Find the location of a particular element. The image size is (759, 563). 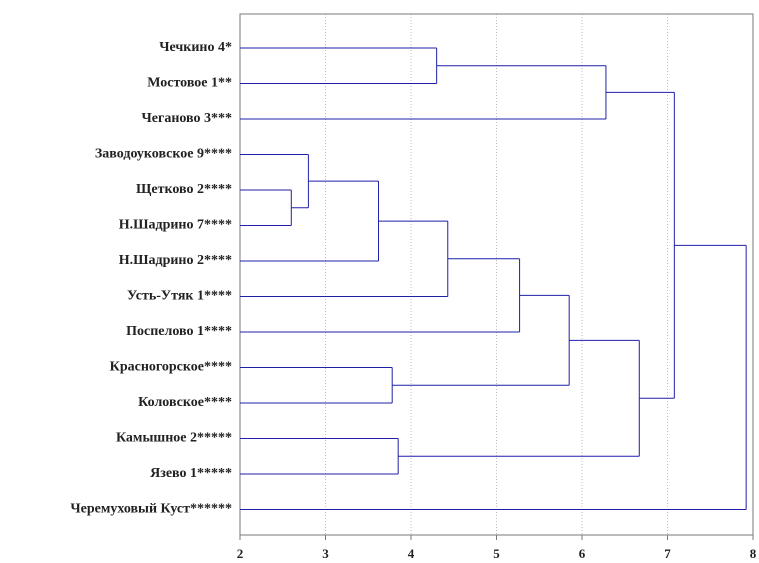

leaf-label: Н.Шадрино 2**** is located at coordinates (175, 260).